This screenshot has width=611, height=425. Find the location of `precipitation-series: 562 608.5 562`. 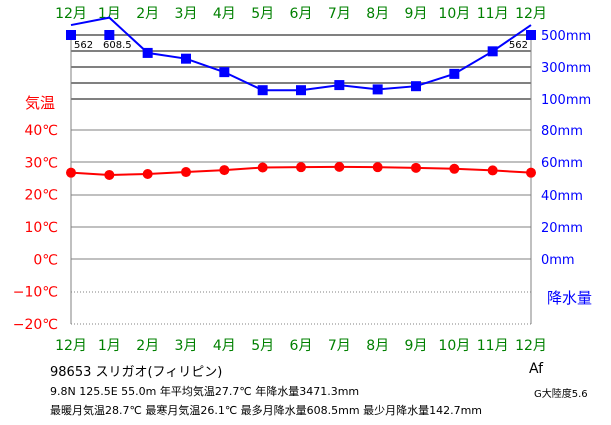

precipitation-series: 562 608.5 562 is located at coordinates (301, 56).